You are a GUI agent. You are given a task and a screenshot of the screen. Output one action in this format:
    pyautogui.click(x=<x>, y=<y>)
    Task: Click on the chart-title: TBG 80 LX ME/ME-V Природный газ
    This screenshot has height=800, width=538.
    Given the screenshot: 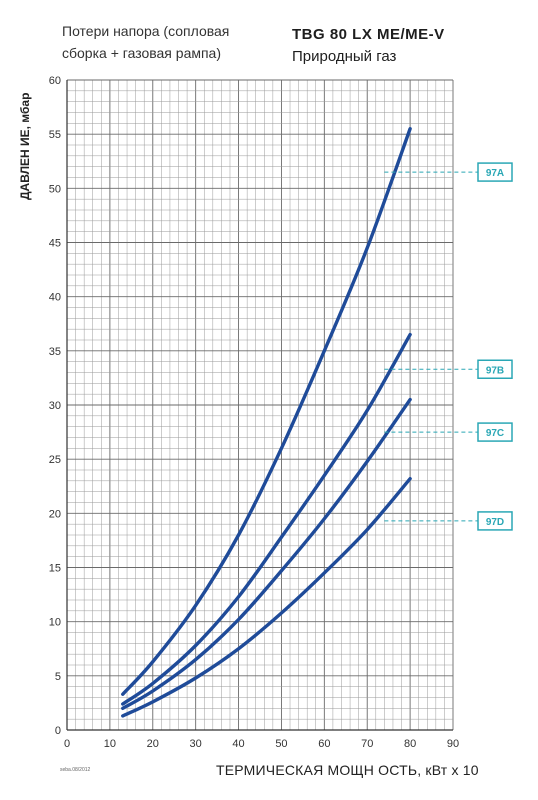 What is the action you would take?
    pyautogui.click(x=368, y=46)
    